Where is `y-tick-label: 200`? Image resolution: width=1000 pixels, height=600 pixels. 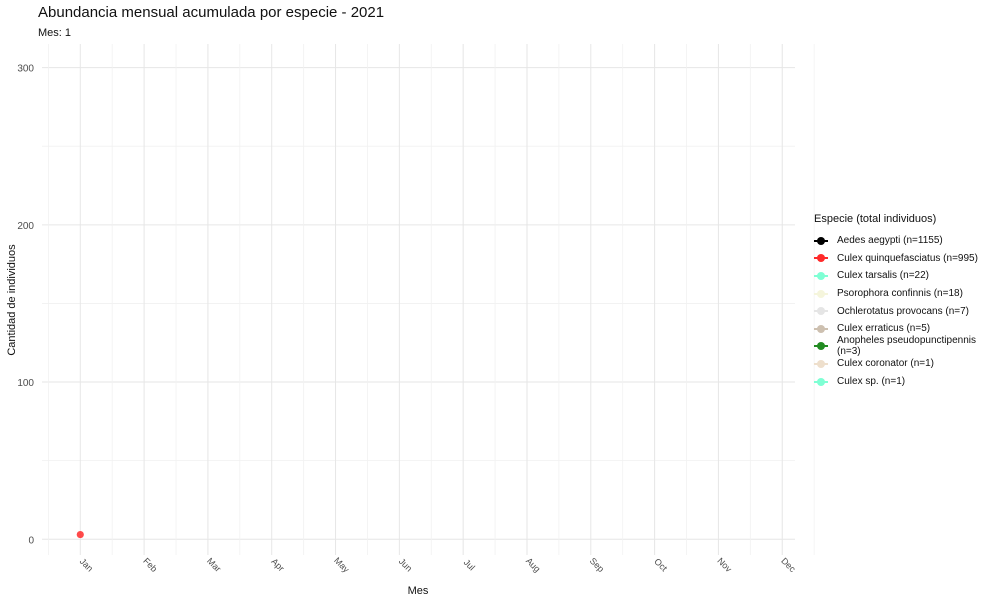
y-tick-label: 200 is located at coordinates (25, 226).